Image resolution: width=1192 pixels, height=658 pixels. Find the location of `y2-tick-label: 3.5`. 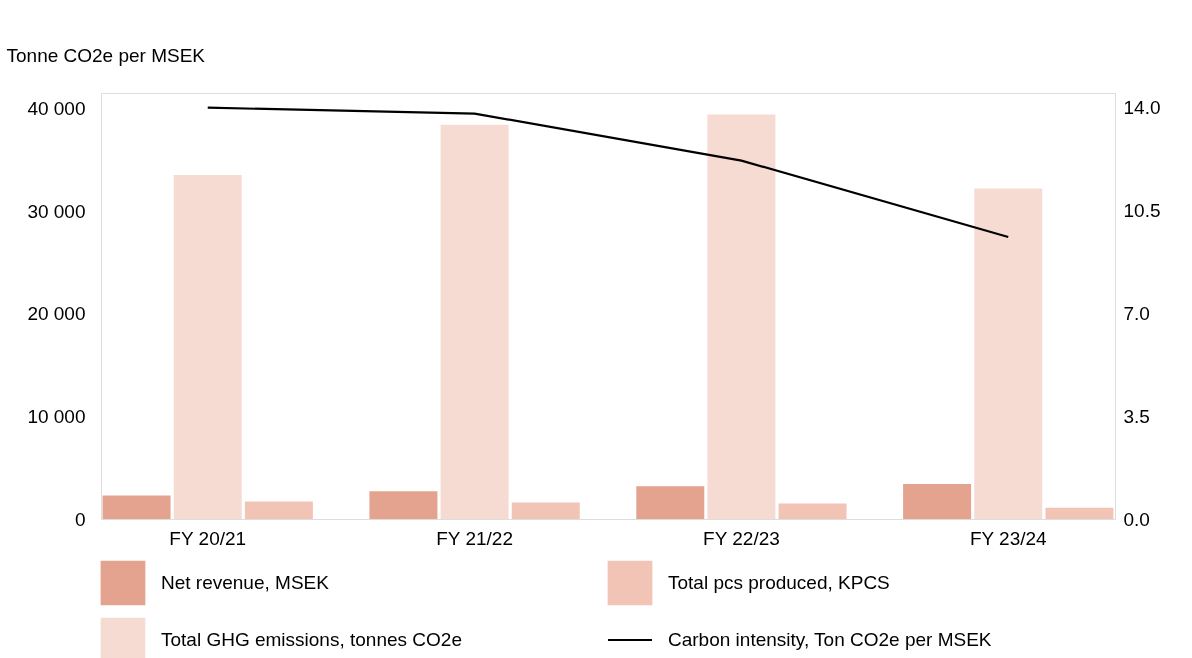

y2-tick-label: 3.5 is located at coordinates (1136, 416).